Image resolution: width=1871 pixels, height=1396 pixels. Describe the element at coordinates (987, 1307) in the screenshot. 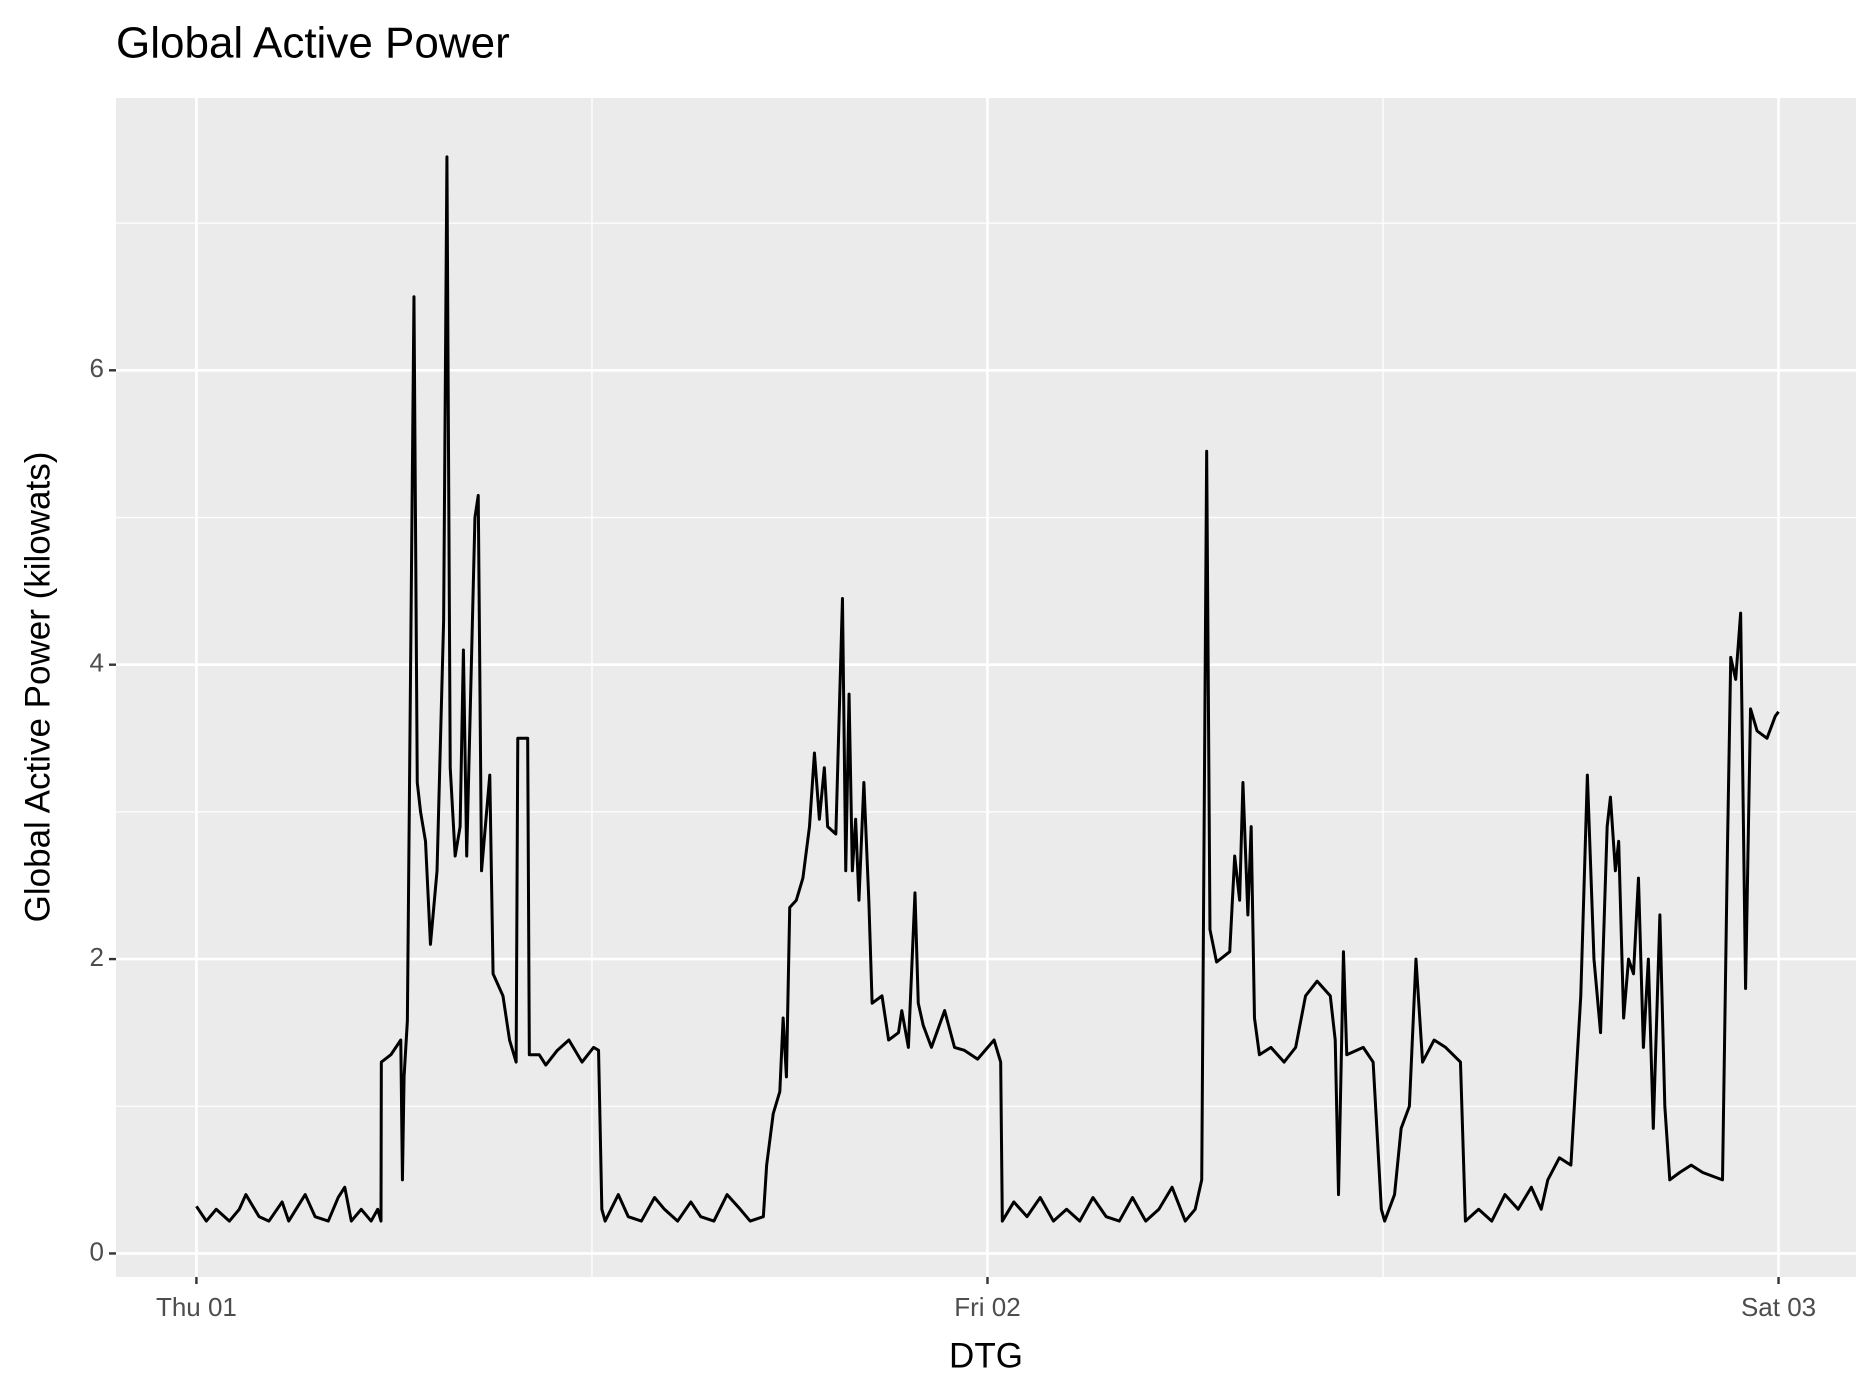

I see `x-tick-label: Fri 02` at that location.